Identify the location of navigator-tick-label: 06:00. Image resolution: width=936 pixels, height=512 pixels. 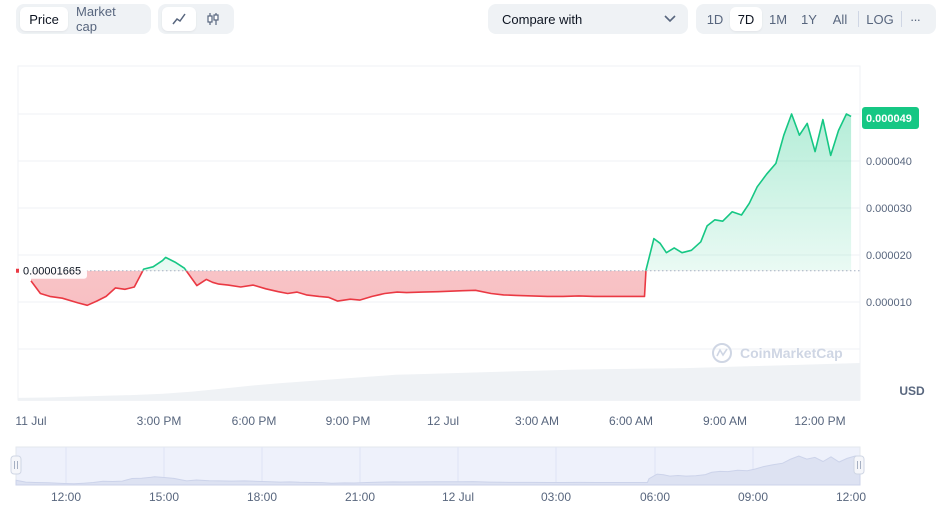
(655, 497).